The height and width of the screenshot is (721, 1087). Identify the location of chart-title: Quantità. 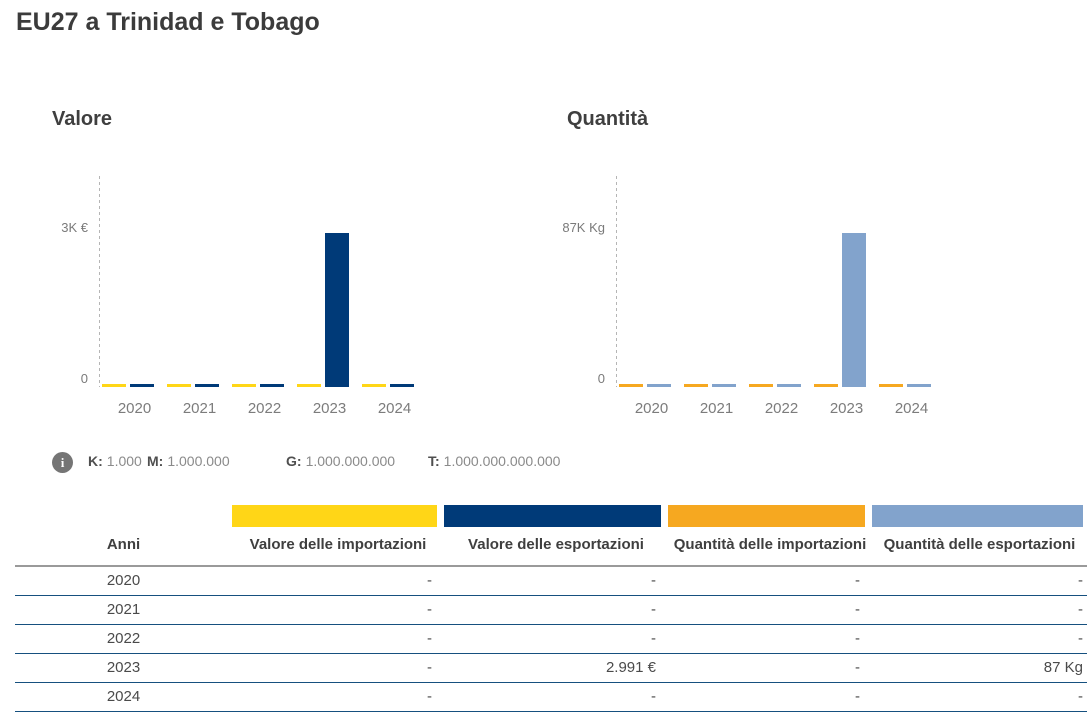
(608, 119).